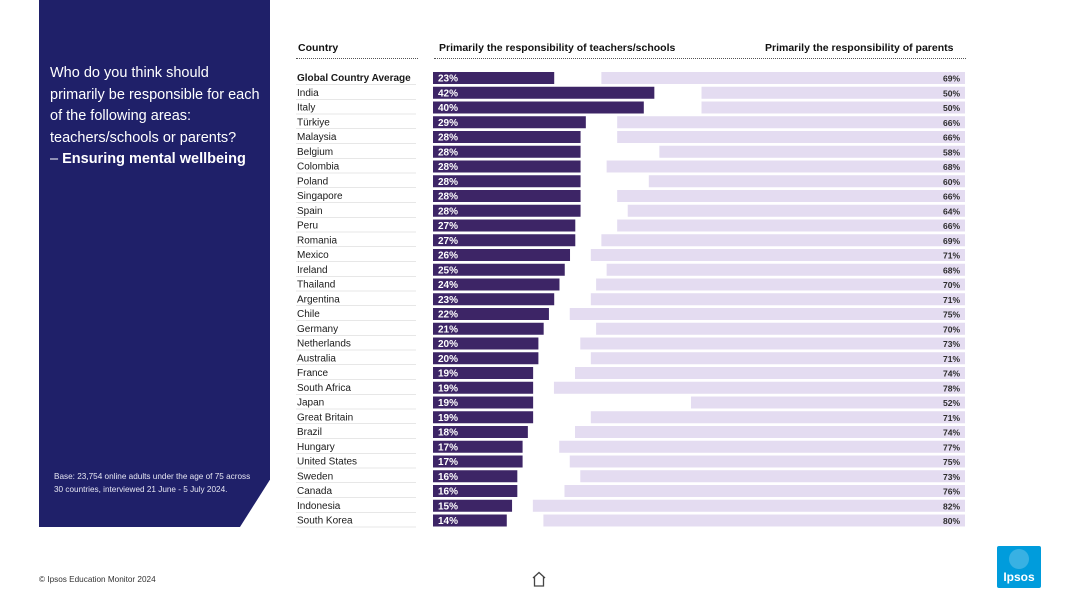 This screenshot has width=1080, height=607. What do you see at coordinates (1019, 567) in the screenshot?
I see `ipsos-logo: Ipsos` at bounding box center [1019, 567].